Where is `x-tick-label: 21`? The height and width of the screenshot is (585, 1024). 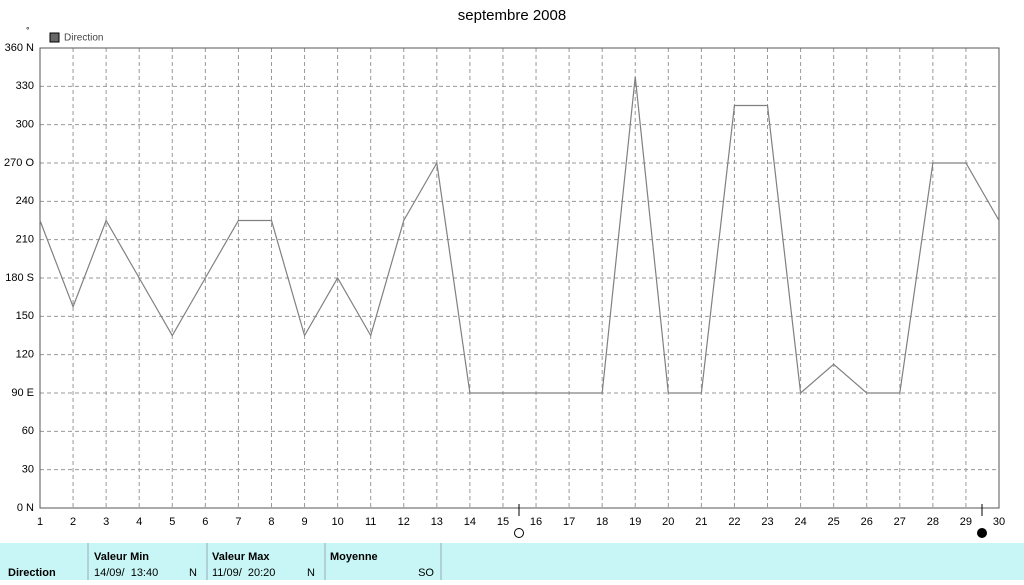 x-tick-label: 21 is located at coordinates (701, 522).